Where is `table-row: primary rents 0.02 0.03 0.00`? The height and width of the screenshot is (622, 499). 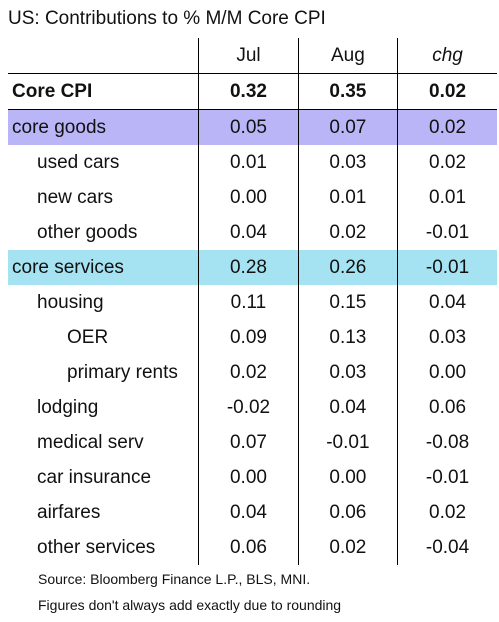
table-row: primary rents 0.02 0.03 0.00 is located at coordinates (252, 372).